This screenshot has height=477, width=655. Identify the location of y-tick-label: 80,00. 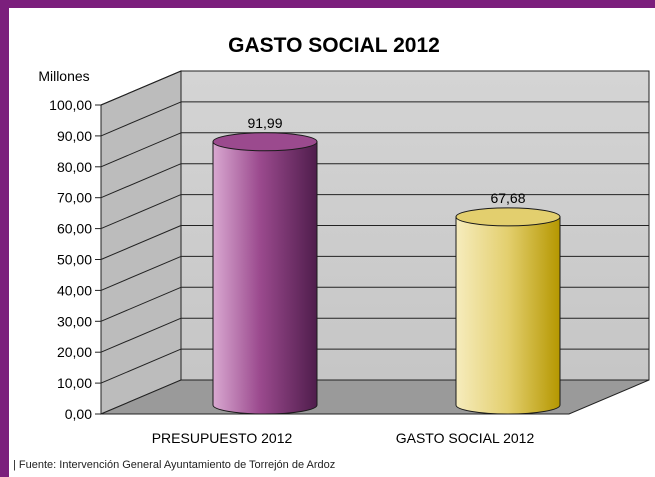
(74, 167).